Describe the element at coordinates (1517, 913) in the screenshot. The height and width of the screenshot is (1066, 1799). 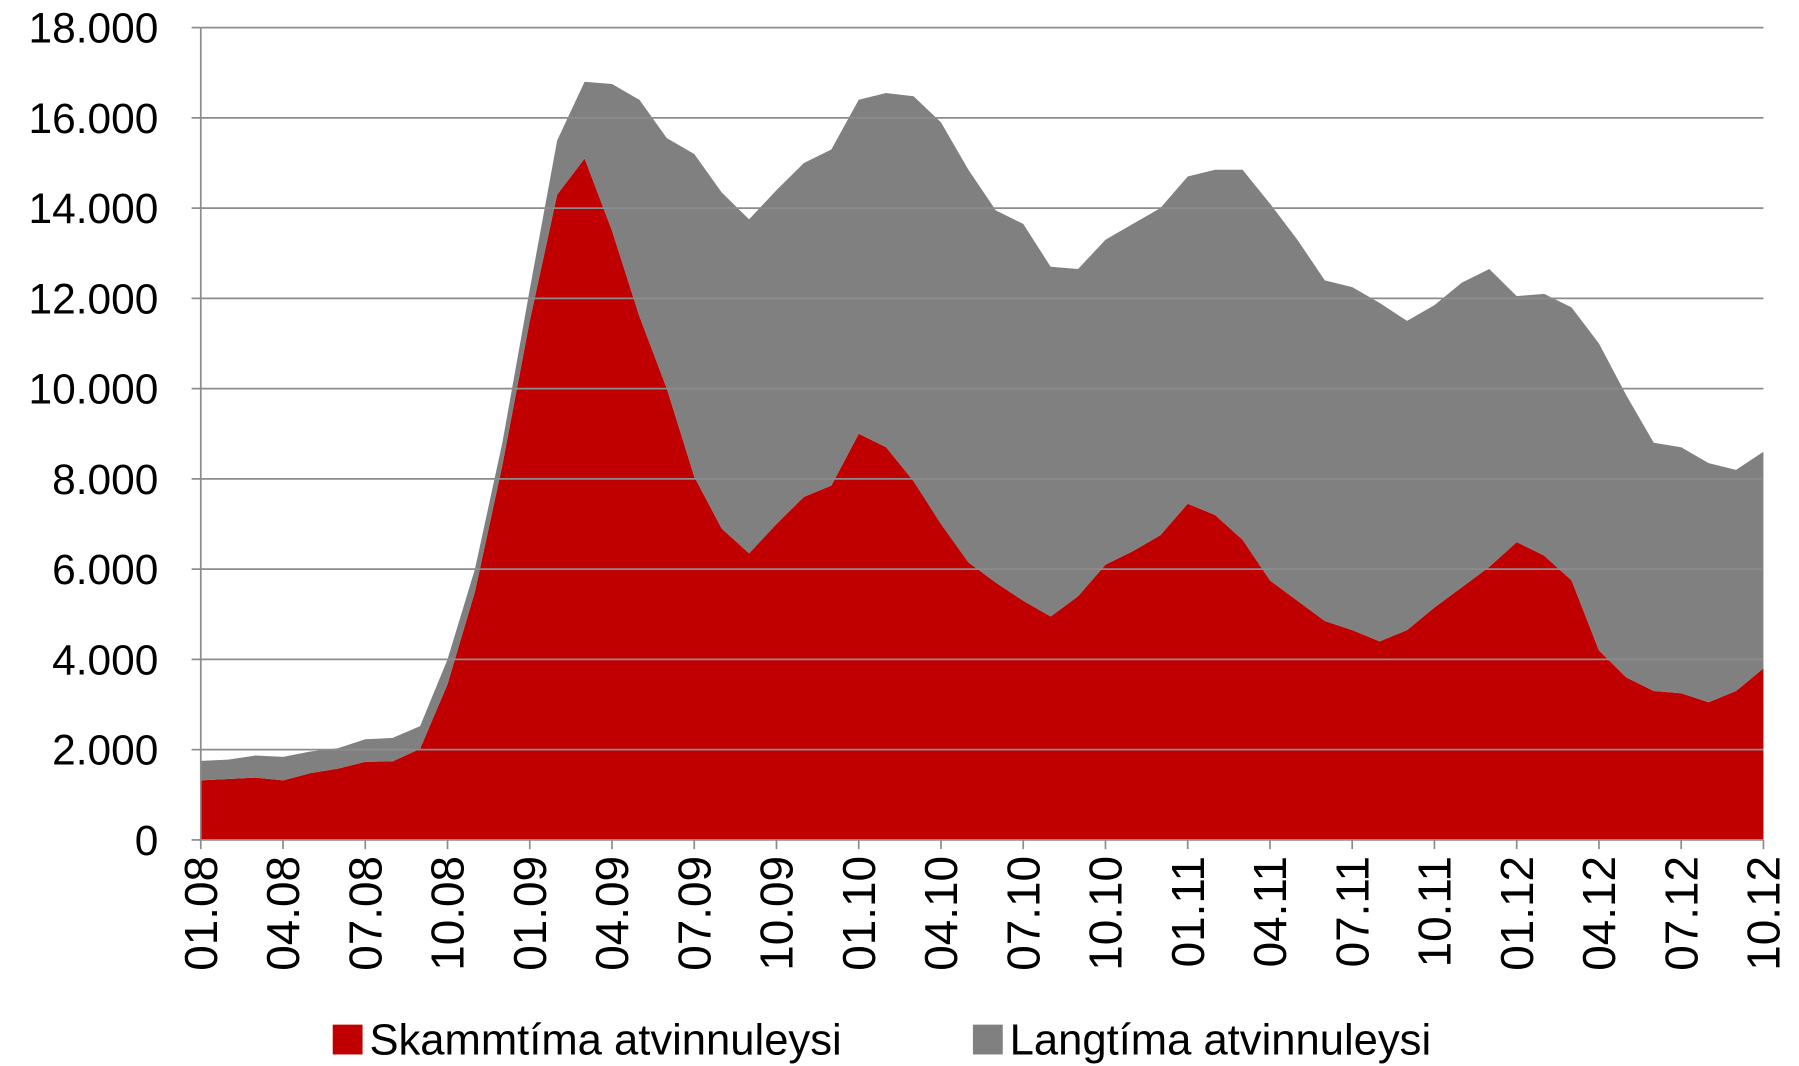
I see `x-tick-label: 01.12` at that location.